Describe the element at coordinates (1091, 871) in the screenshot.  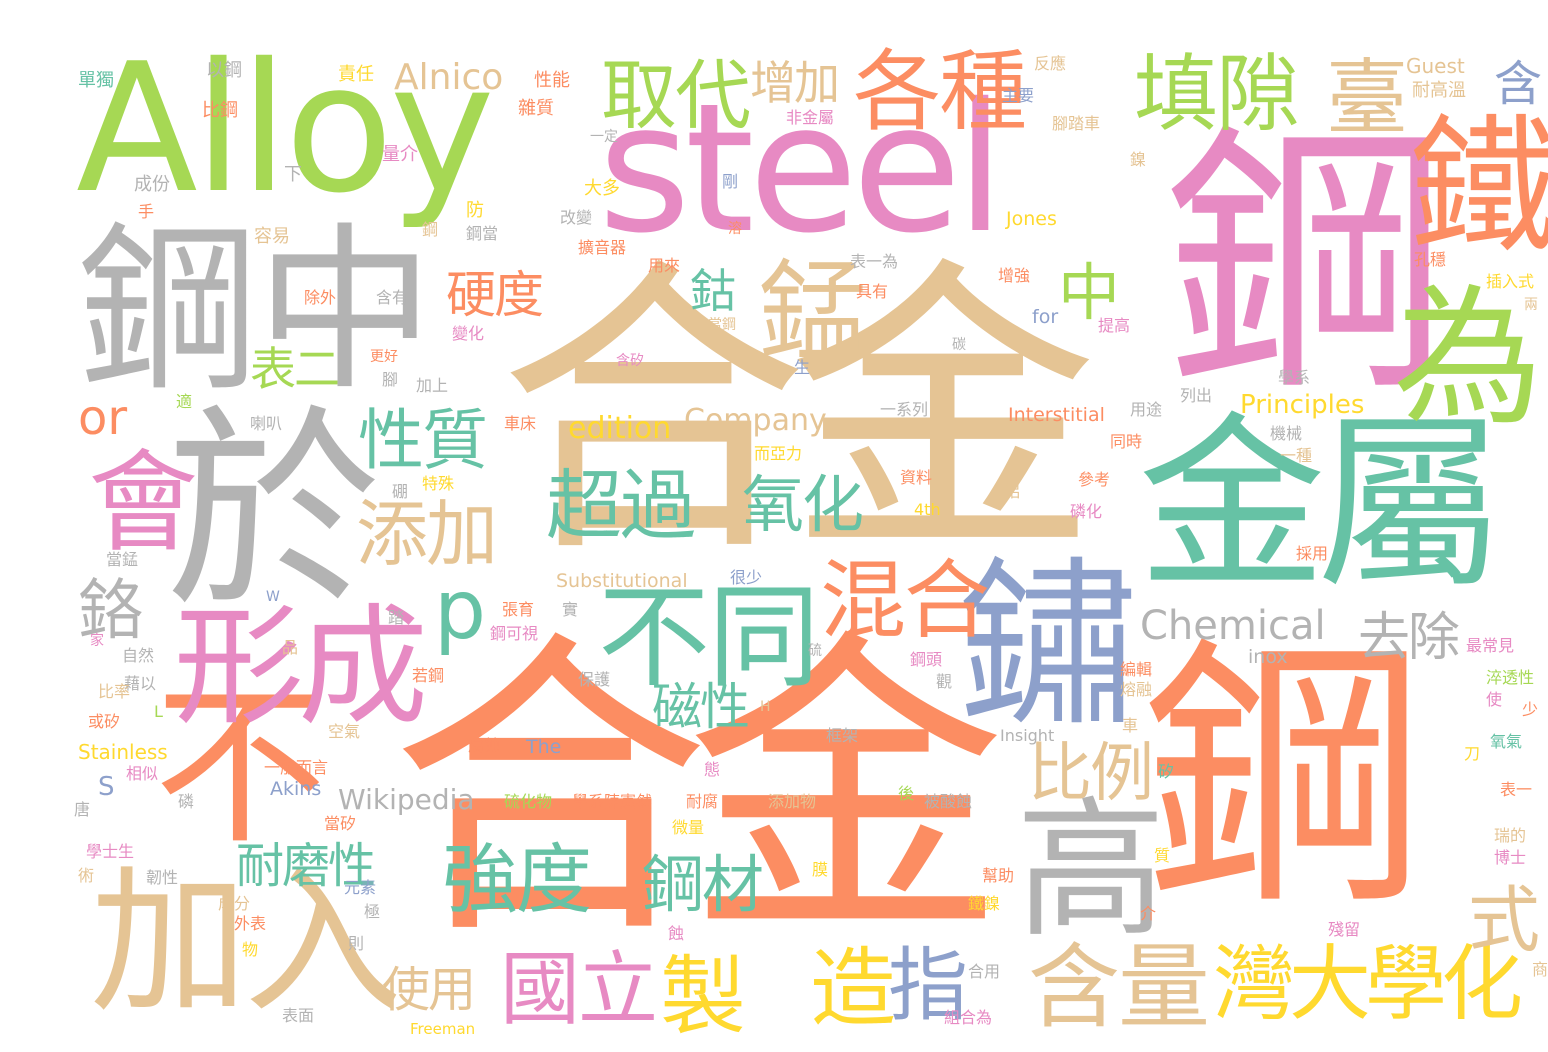
I see `word-gao: 高` at that location.